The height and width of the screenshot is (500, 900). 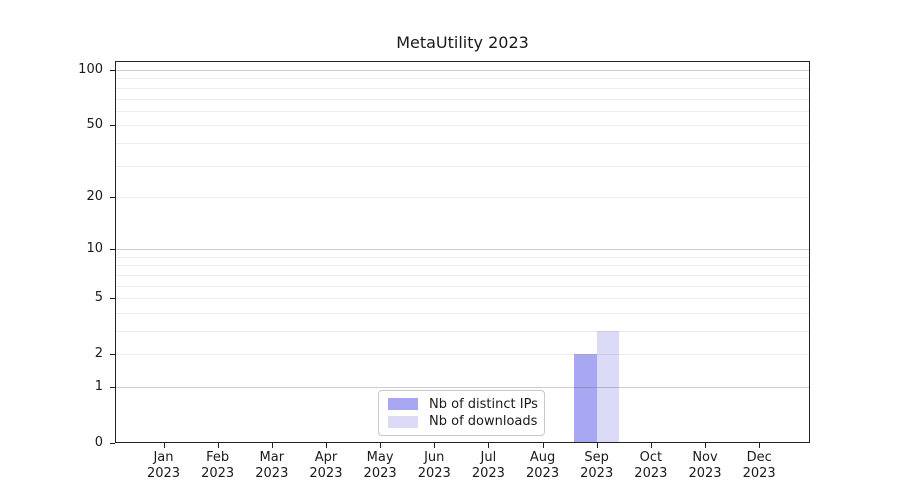 I want to click on y-axis-tick-label: 1, so click(x=98, y=386).